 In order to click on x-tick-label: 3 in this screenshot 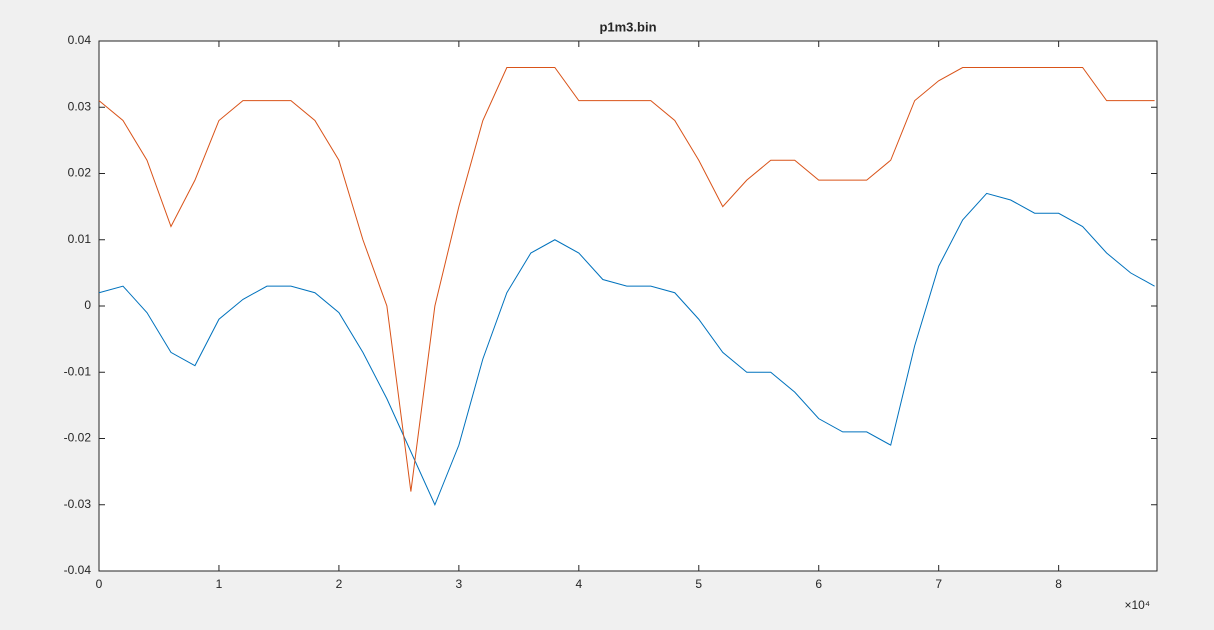, I will do `click(459, 584)`.